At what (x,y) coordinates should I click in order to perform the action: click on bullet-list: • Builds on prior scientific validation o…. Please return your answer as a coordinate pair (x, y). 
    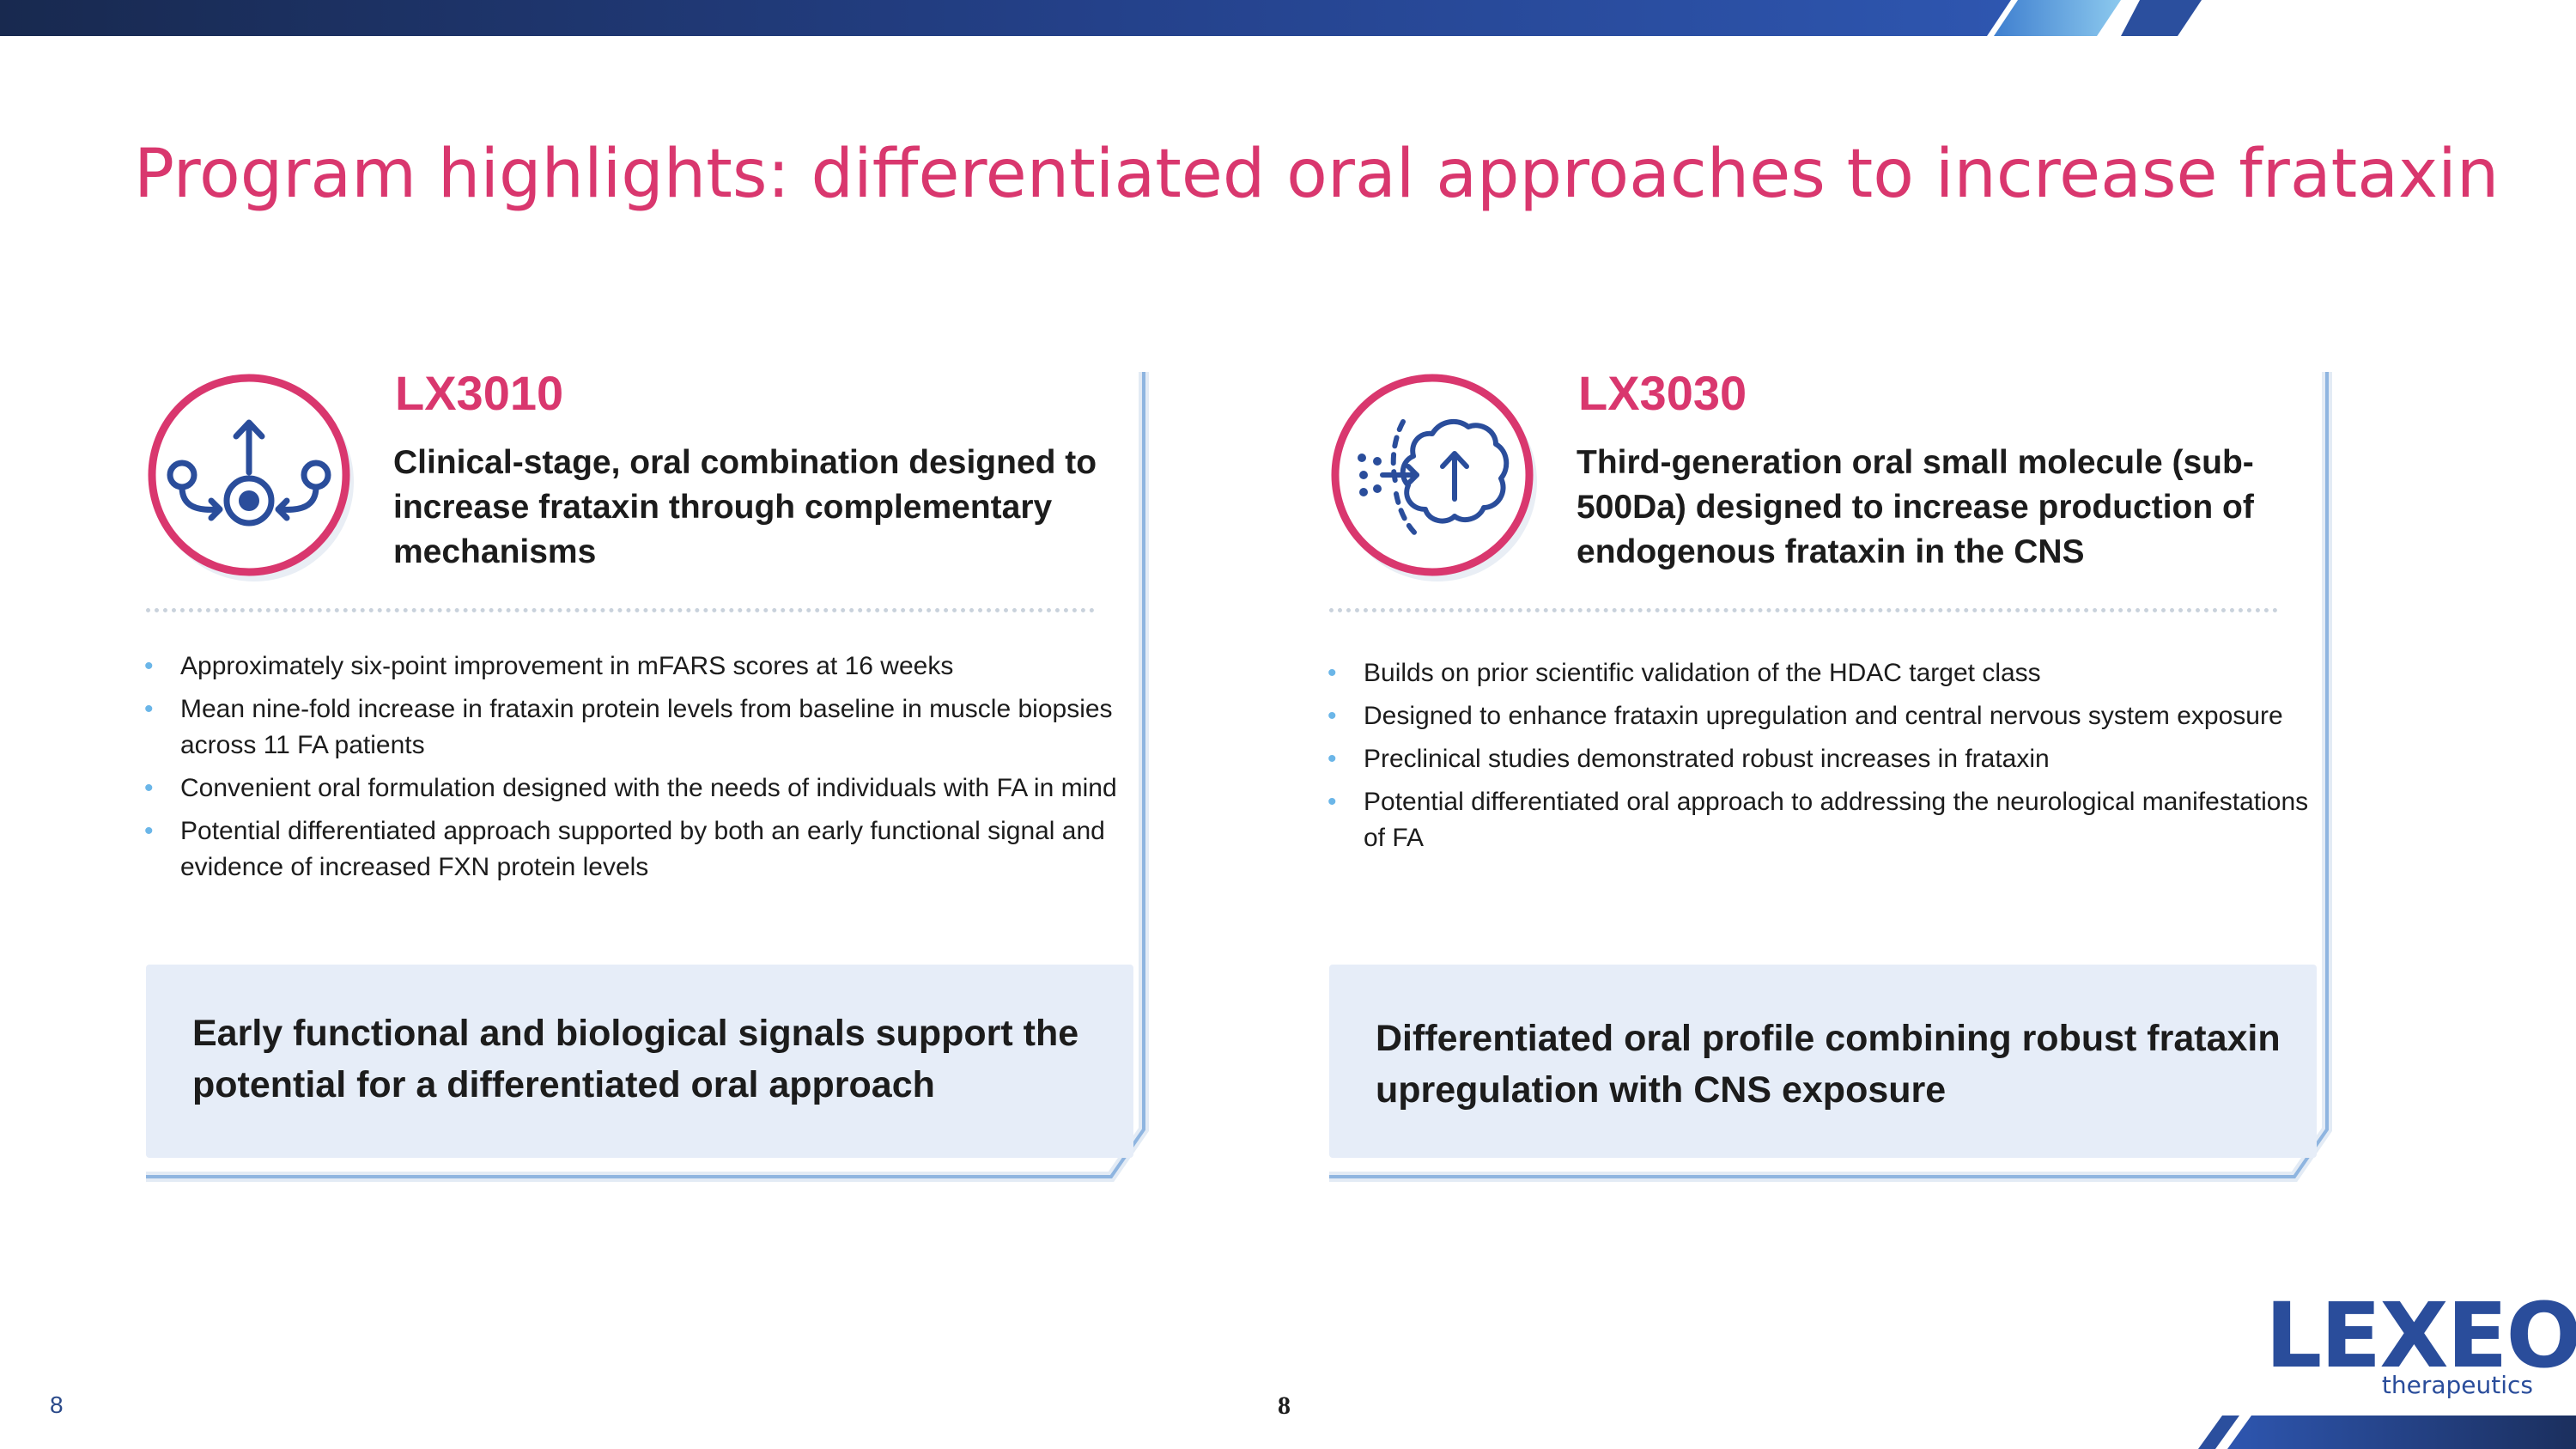
    Looking at the image, I should click on (1821, 759).